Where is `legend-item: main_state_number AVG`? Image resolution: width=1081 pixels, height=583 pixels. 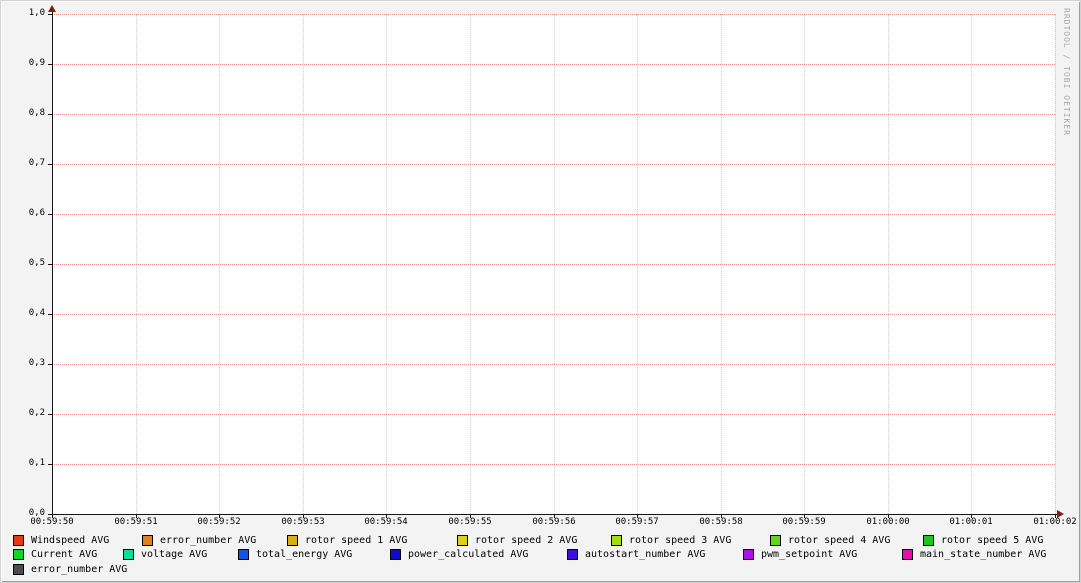
legend-item: main_state_number AVG is located at coordinates (974, 554).